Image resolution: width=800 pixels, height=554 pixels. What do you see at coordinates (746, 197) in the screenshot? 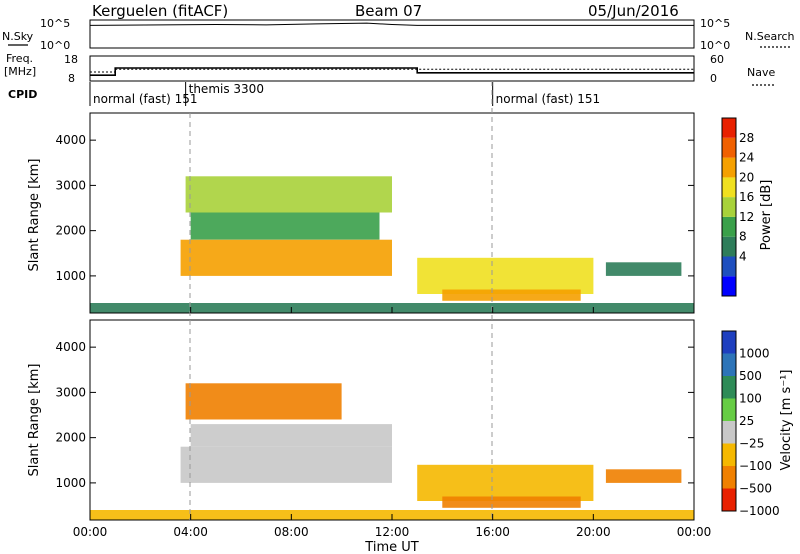
I see `power-colorbar-tick: 16` at bounding box center [746, 197].